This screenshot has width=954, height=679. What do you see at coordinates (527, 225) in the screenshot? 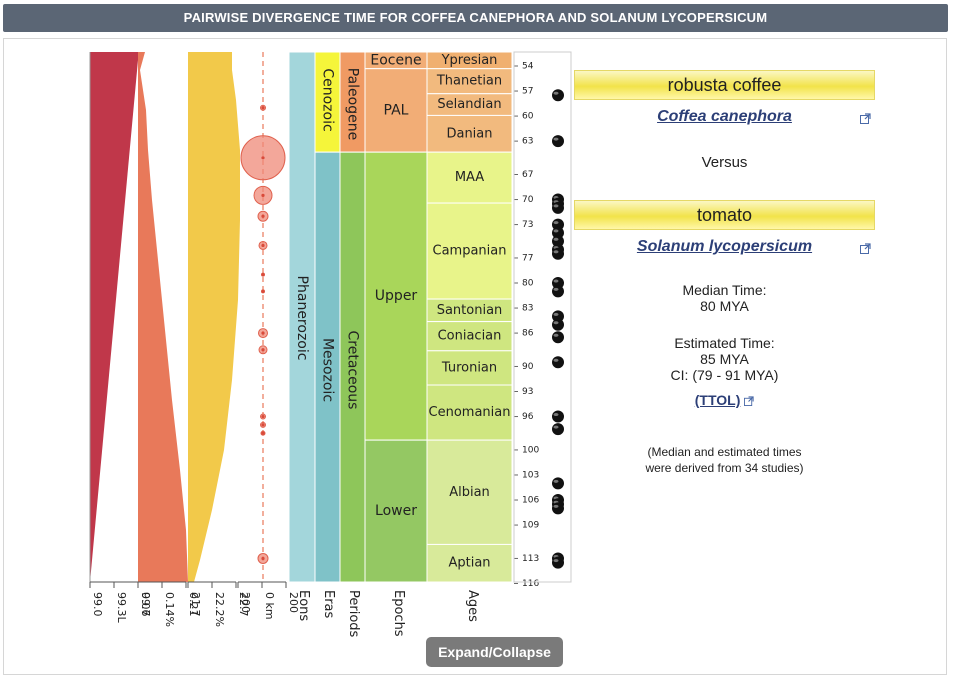
I see `time-tick-label: 73` at bounding box center [527, 225].